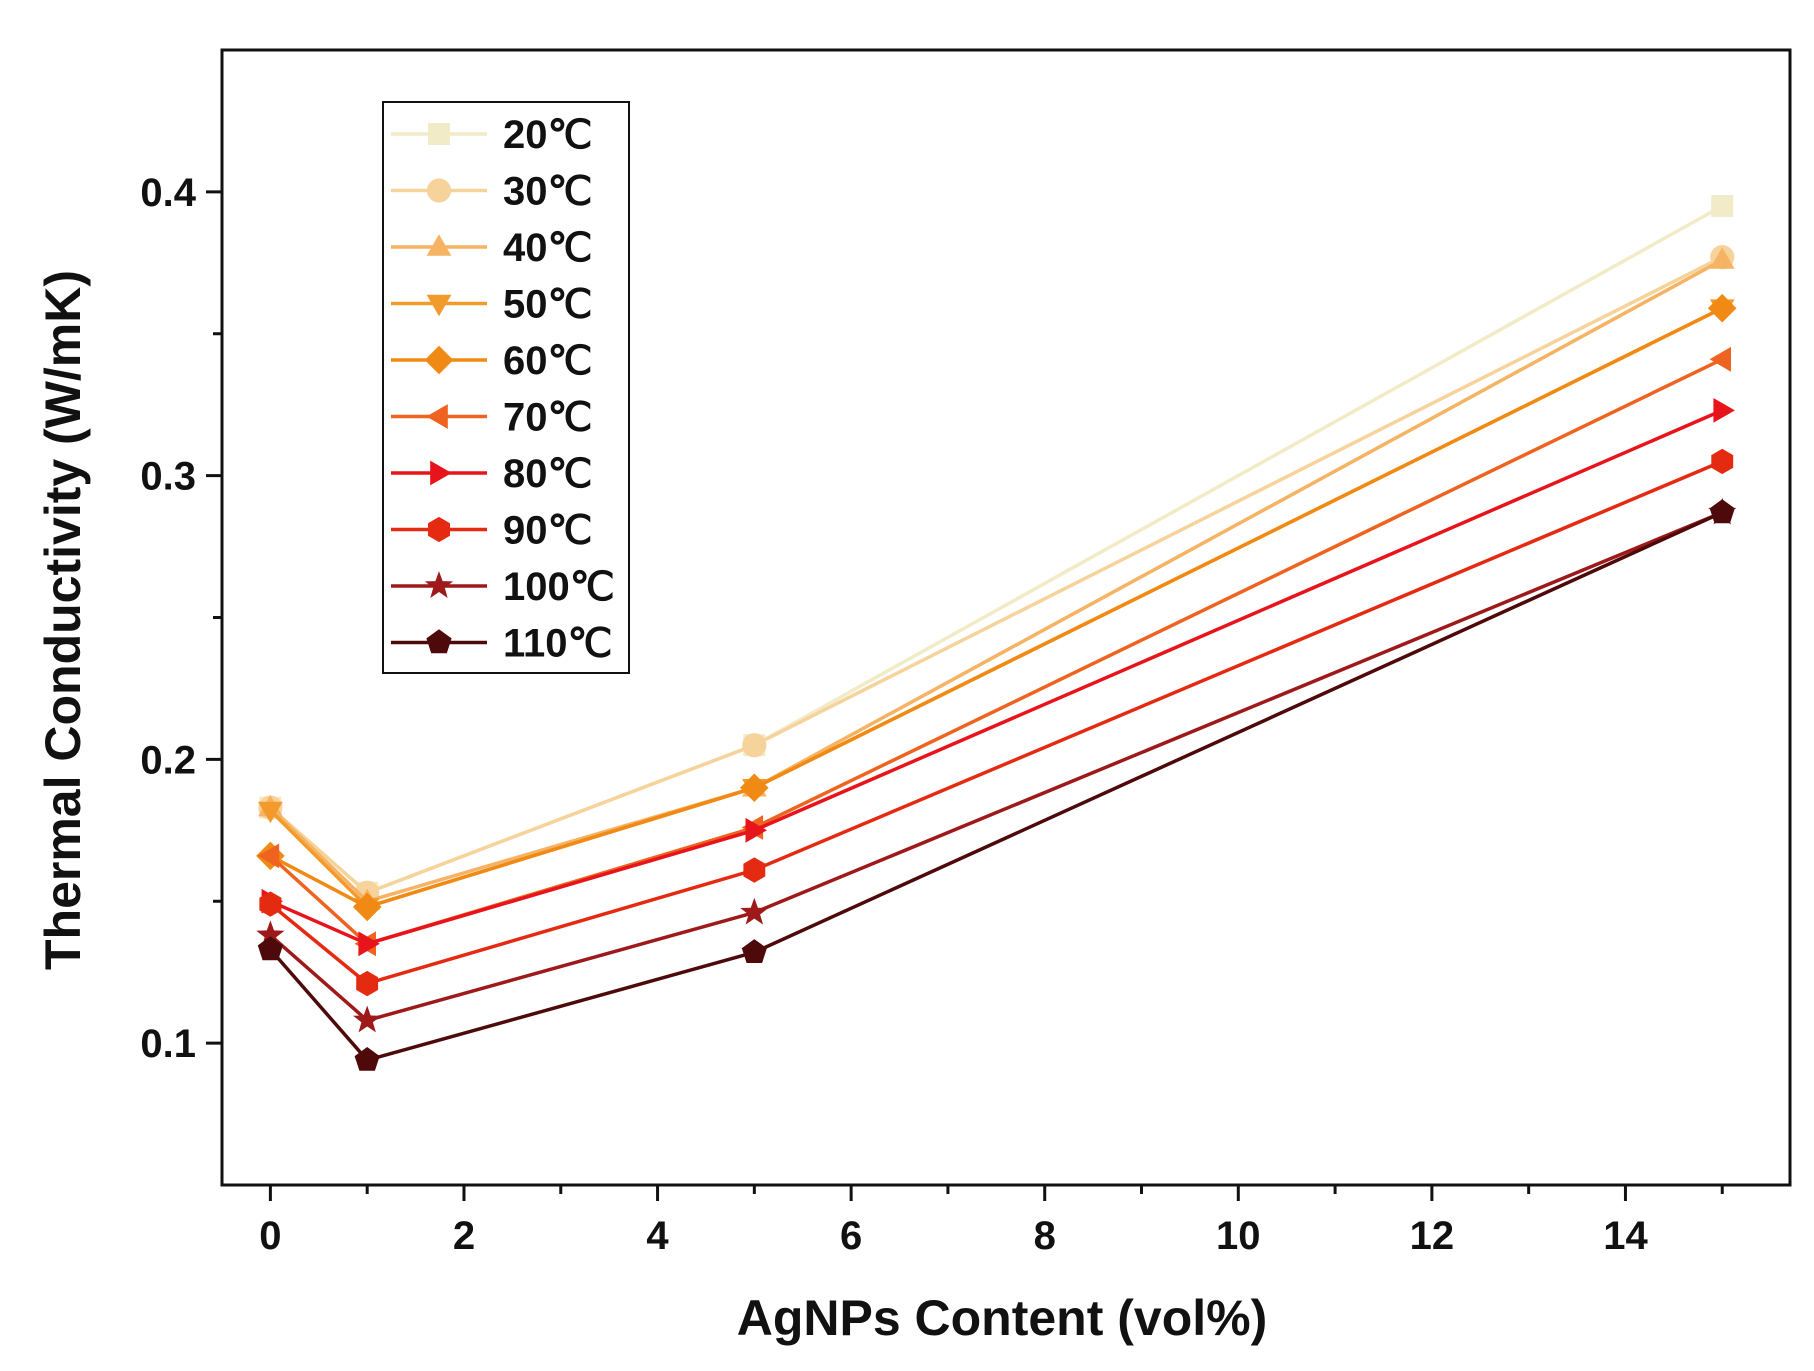 The image size is (1814, 1371). Describe the element at coordinates (547, 418) in the screenshot. I see `legend-label: 70℃` at that location.